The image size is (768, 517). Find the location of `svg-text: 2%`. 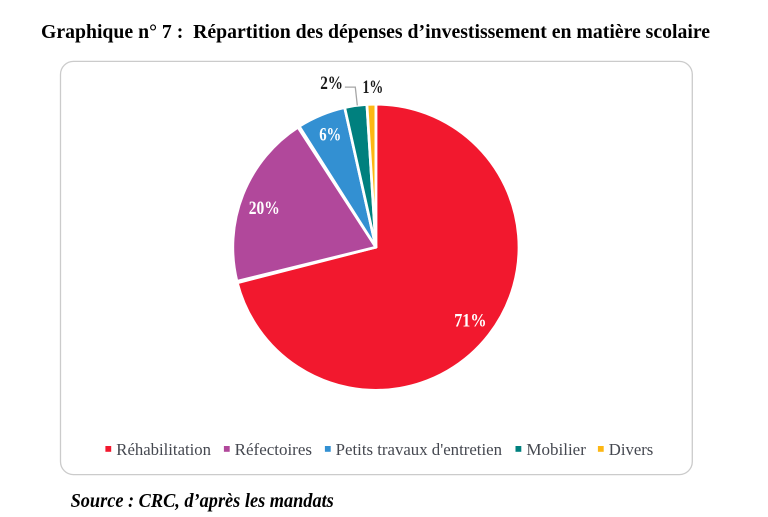

svg-text: 2% is located at coordinates (331, 83).